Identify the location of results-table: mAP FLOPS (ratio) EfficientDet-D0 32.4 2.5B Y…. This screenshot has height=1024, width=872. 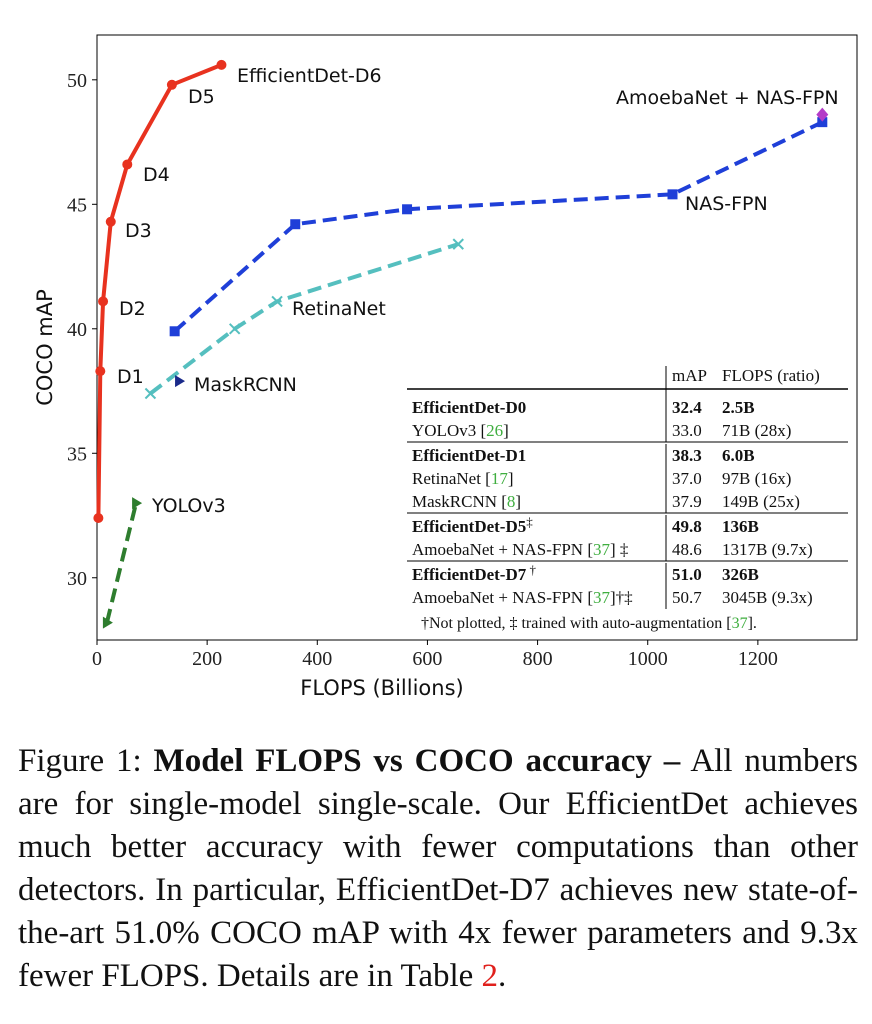
(627, 499).